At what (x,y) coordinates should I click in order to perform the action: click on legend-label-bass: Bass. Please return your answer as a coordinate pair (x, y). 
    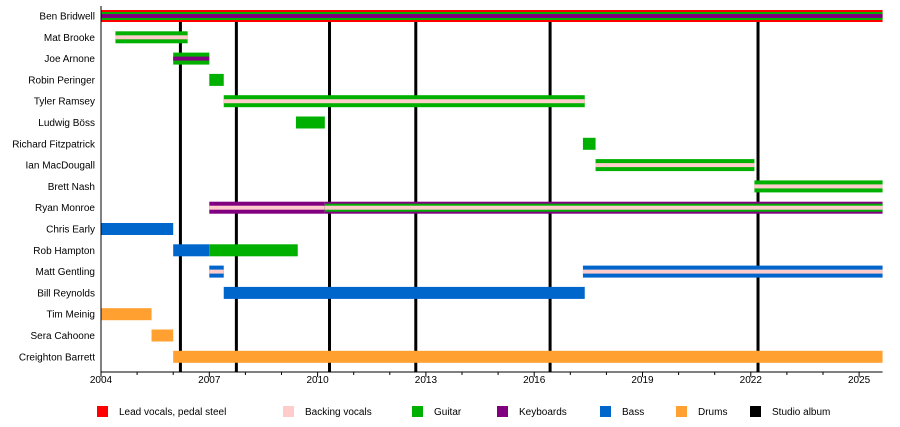
    Looking at the image, I should click on (633, 412).